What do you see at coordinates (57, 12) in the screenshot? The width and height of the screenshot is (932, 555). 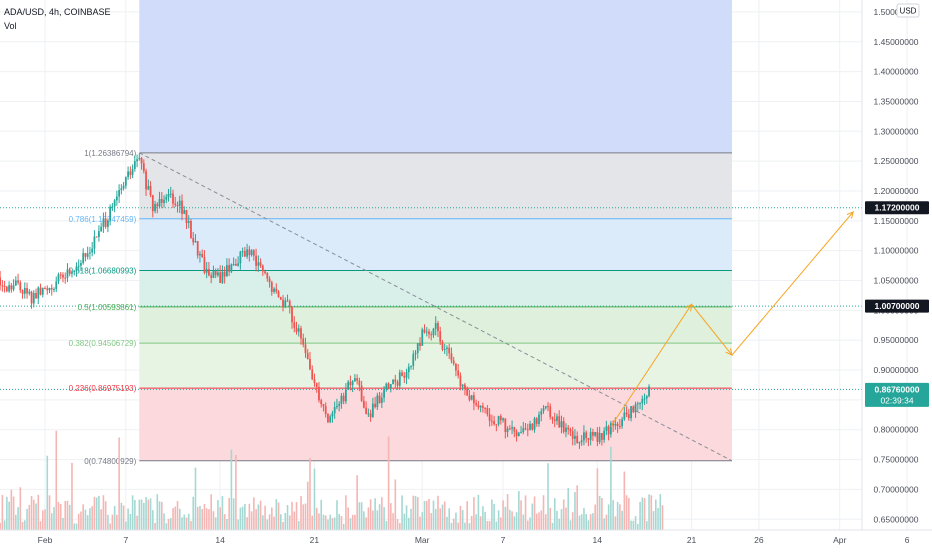 I see `symbol-title: ADA/USD, 4h, COINBASE` at bounding box center [57, 12].